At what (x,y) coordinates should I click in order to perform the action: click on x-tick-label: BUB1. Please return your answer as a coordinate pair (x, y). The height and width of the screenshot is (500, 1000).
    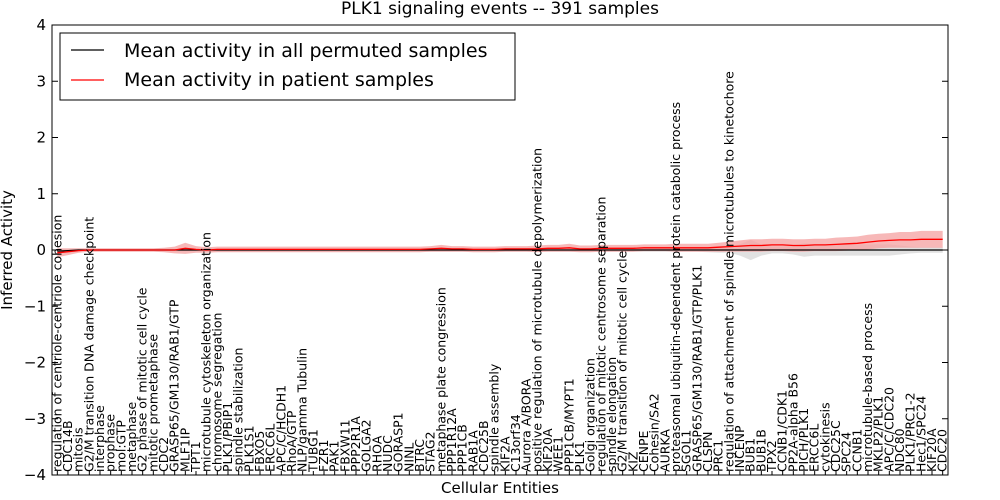
    Looking at the image, I should click on (750, 455).